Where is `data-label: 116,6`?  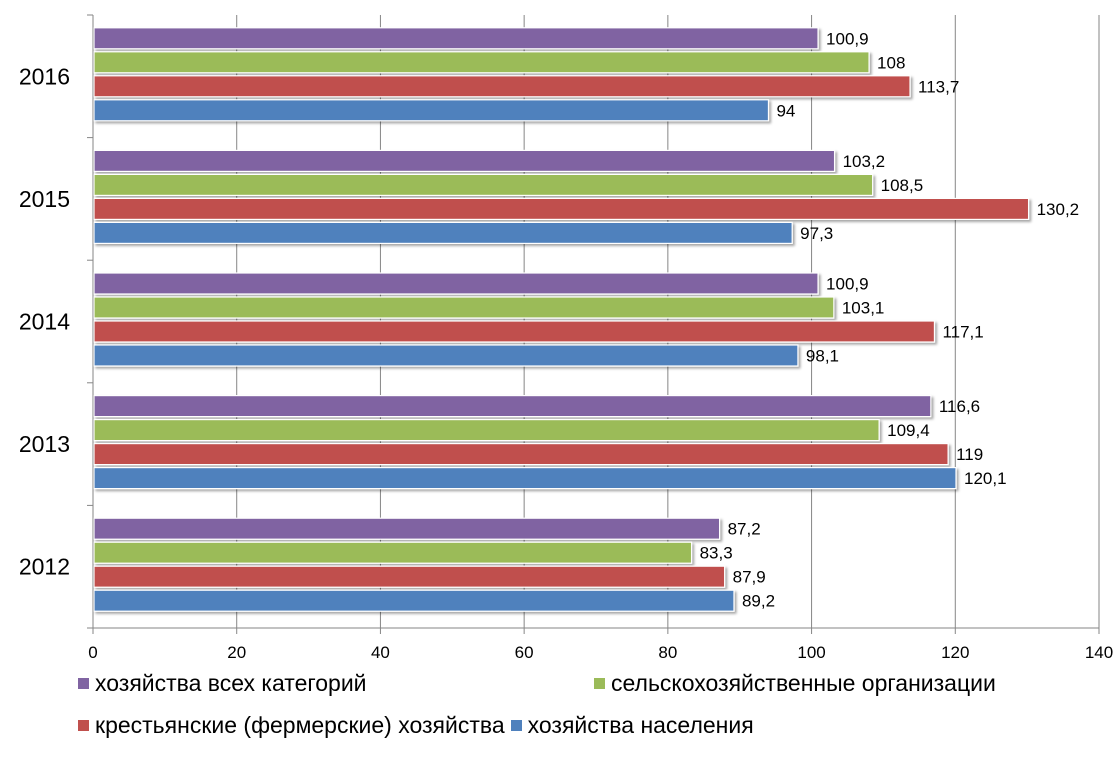
data-label: 116,6 is located at coordinates (959, 406).